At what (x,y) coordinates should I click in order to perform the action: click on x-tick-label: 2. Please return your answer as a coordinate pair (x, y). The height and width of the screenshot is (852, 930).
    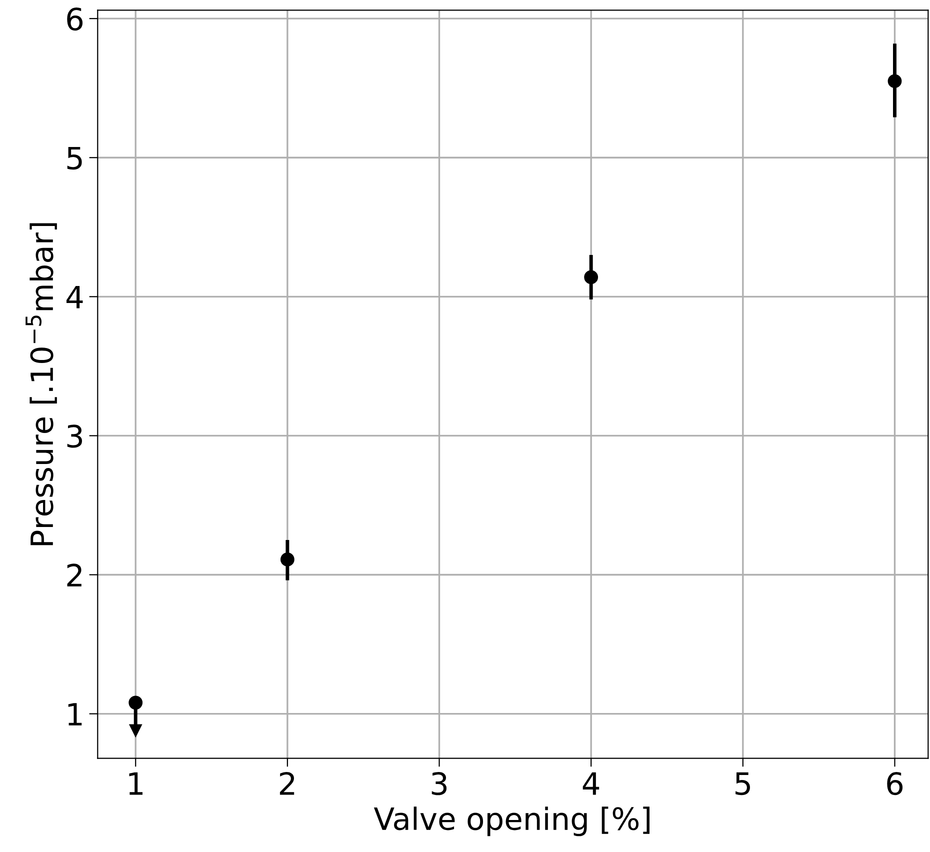
    Looking at the image, I should click on (287, 783).